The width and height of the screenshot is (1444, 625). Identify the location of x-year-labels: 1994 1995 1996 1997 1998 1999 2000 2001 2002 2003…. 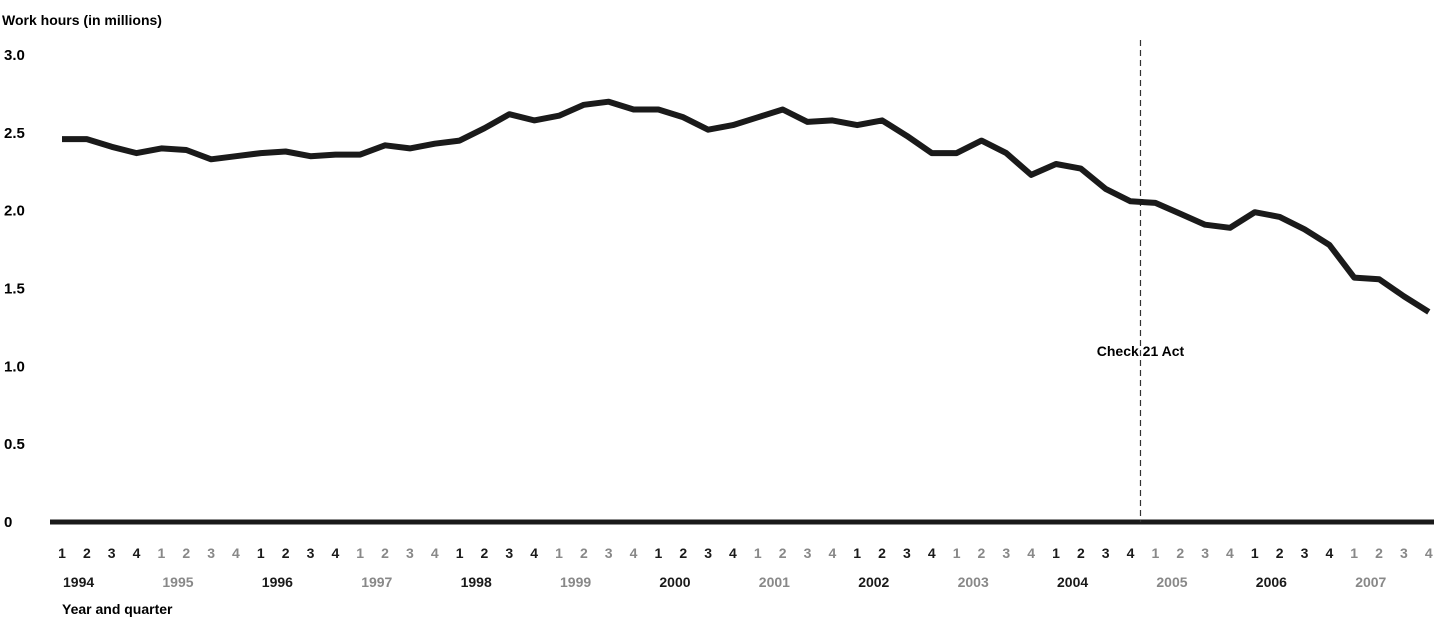
(725, 582).